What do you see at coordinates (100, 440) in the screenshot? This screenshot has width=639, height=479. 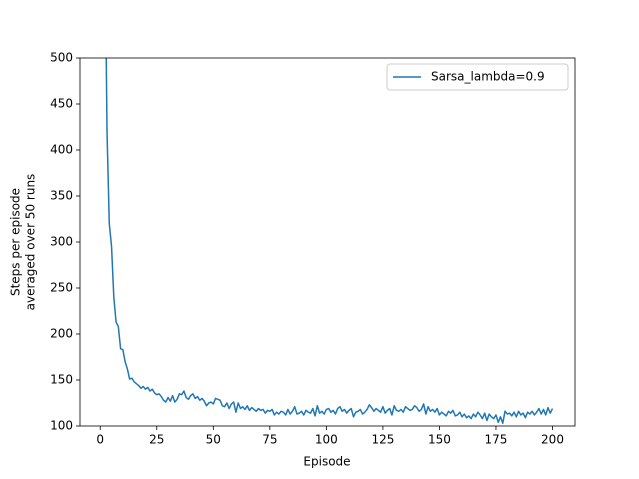 I see `x-tick-label: 0` at bounding box center [100, 440].